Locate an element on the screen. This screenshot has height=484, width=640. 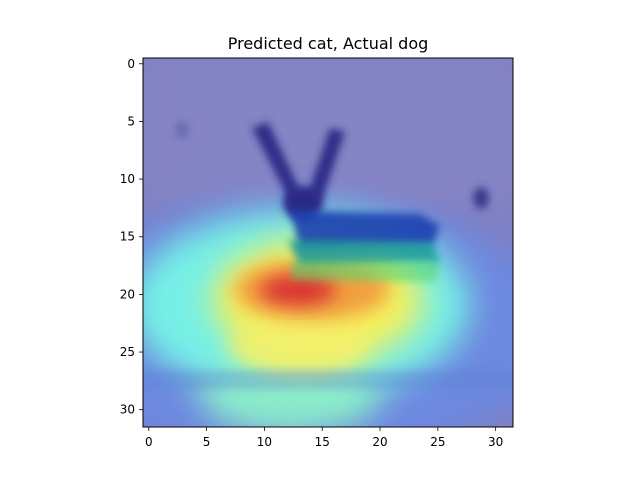
silhouette-right-ear is located at coordinates (325, 164).